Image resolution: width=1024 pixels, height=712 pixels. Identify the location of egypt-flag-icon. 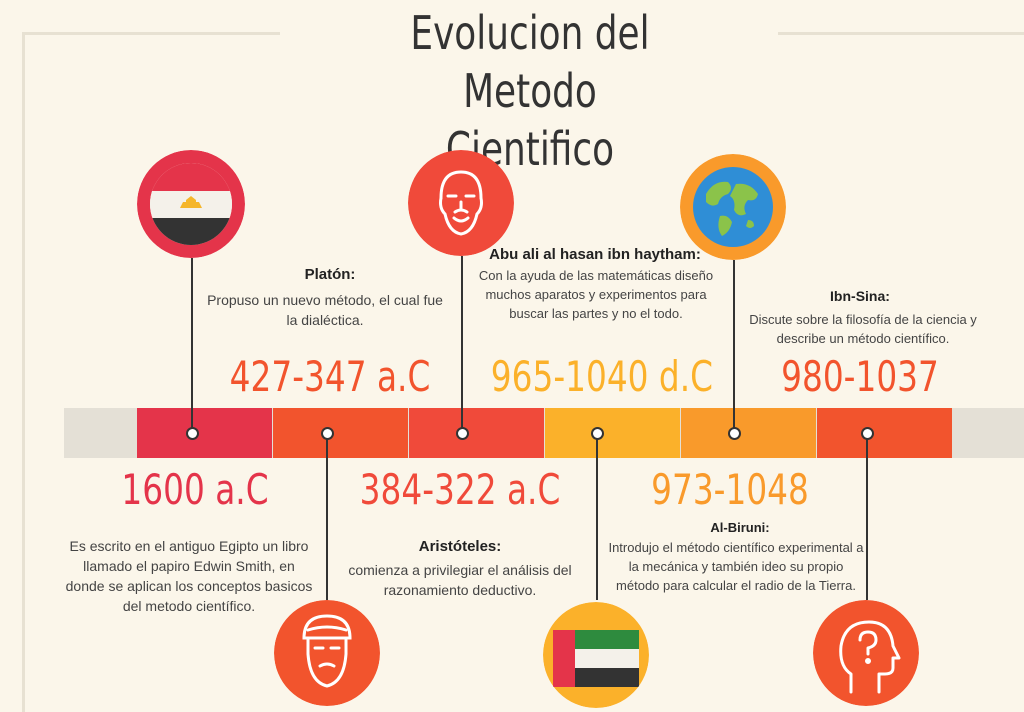
(191, 204).